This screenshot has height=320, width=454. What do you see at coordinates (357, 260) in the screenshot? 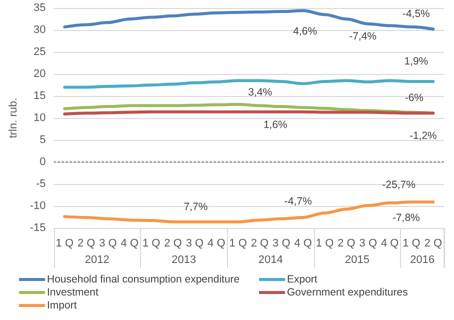
I see `text: 2015` at bounding box center [357, 260].